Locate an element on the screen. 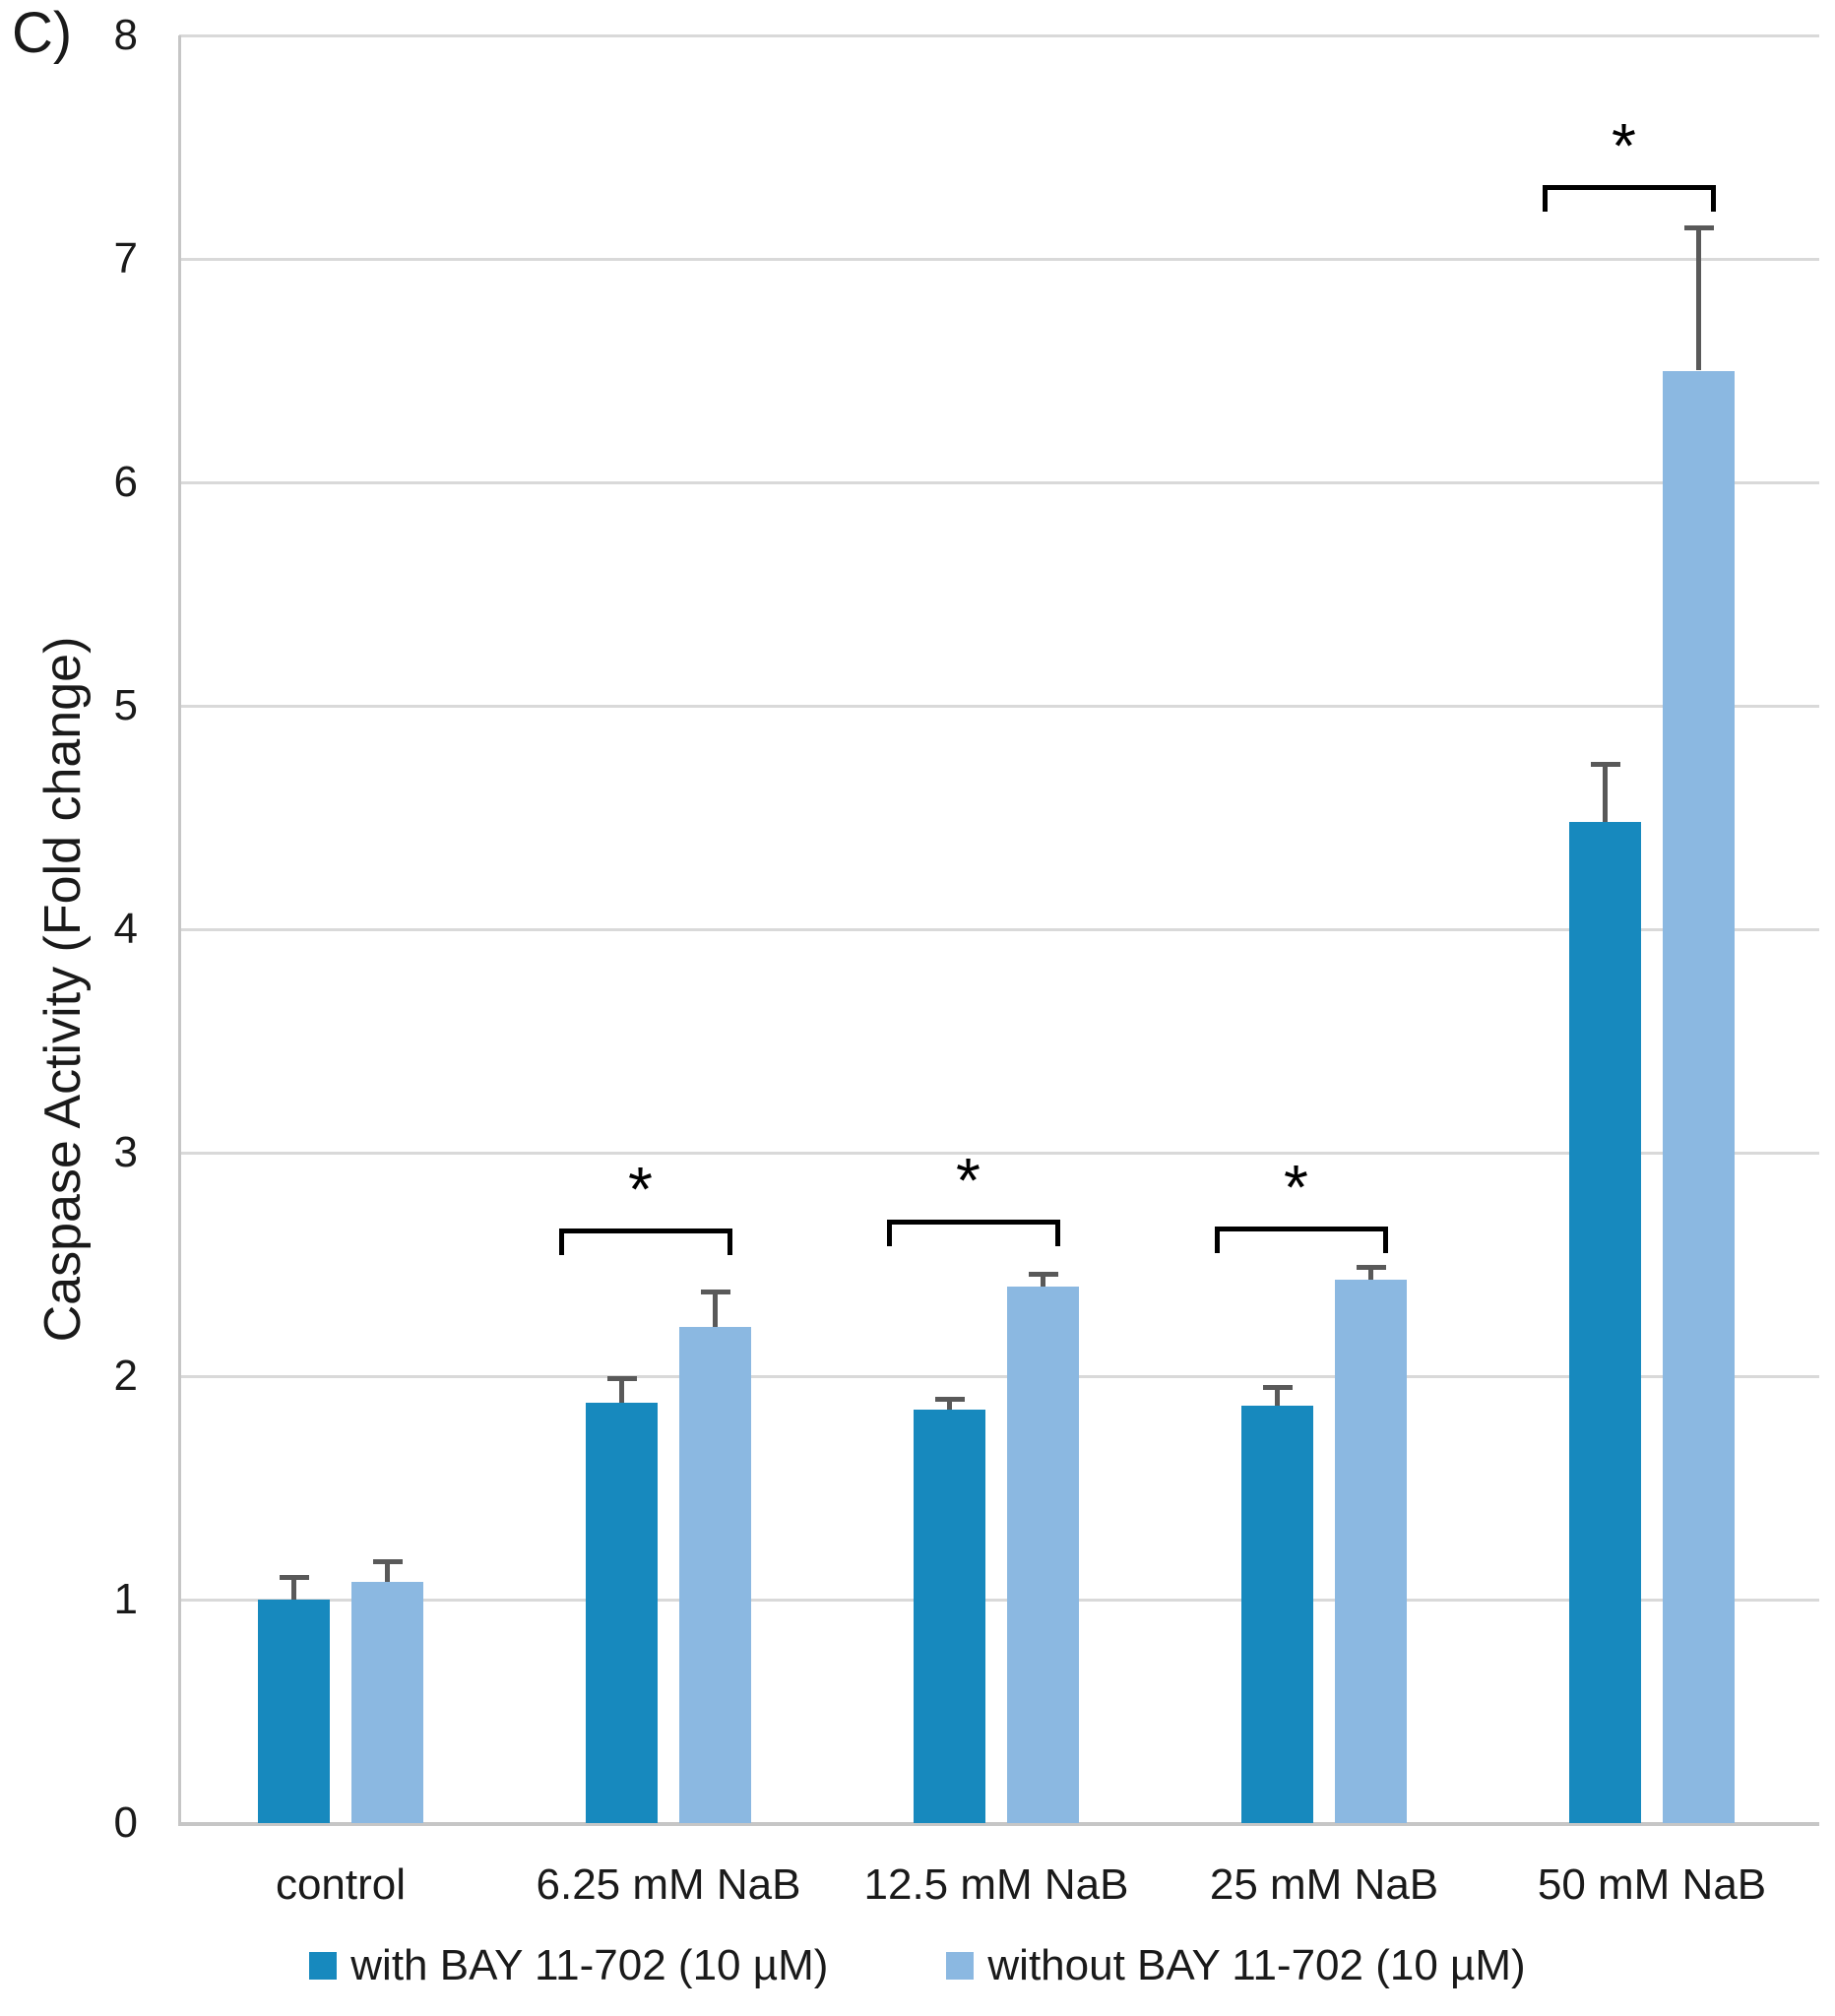 This screenshot has width=1835, height=2016. gridline-y4 is located at coordinates (999, 929).